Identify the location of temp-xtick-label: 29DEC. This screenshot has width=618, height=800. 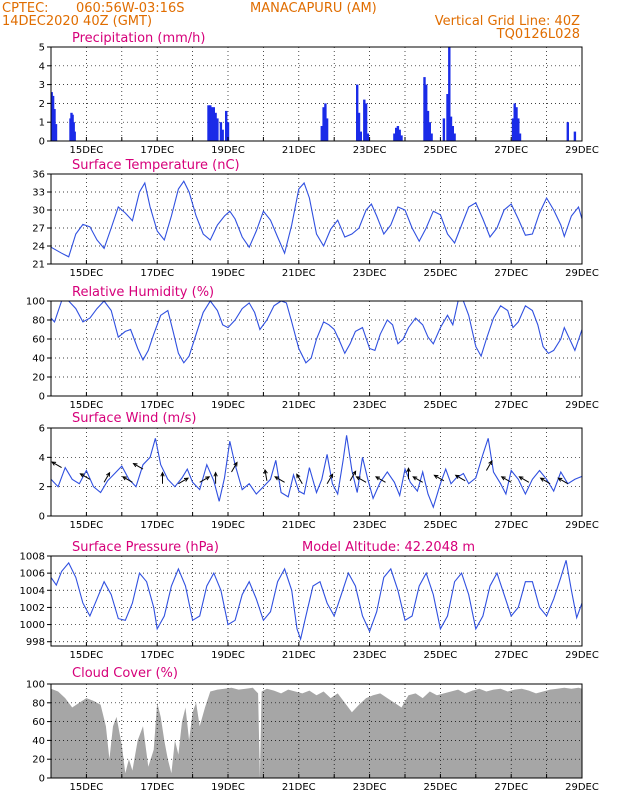
(582, 273).